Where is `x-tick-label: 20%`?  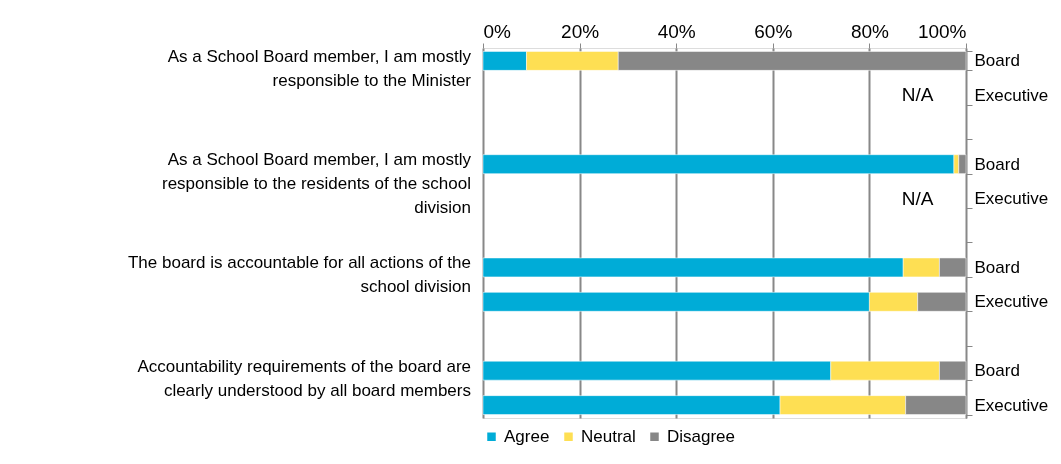
x-tick-label: 20% is located at coordinates (580, 31).